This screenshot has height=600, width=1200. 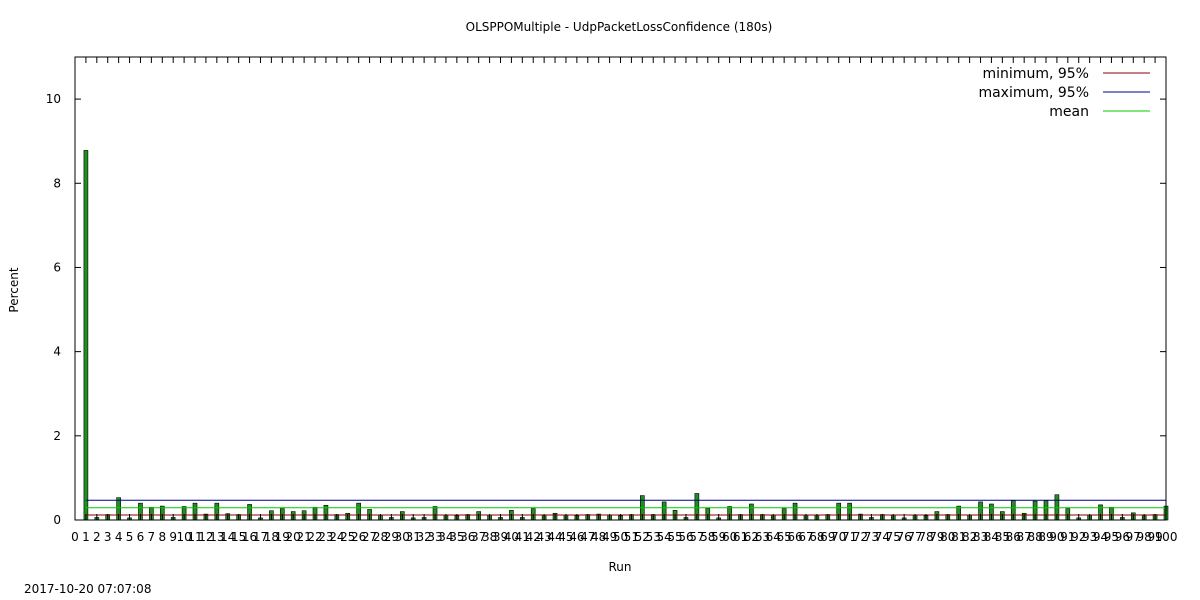 I want to click on x-tick-label: 6, so click(x=141, y=537).